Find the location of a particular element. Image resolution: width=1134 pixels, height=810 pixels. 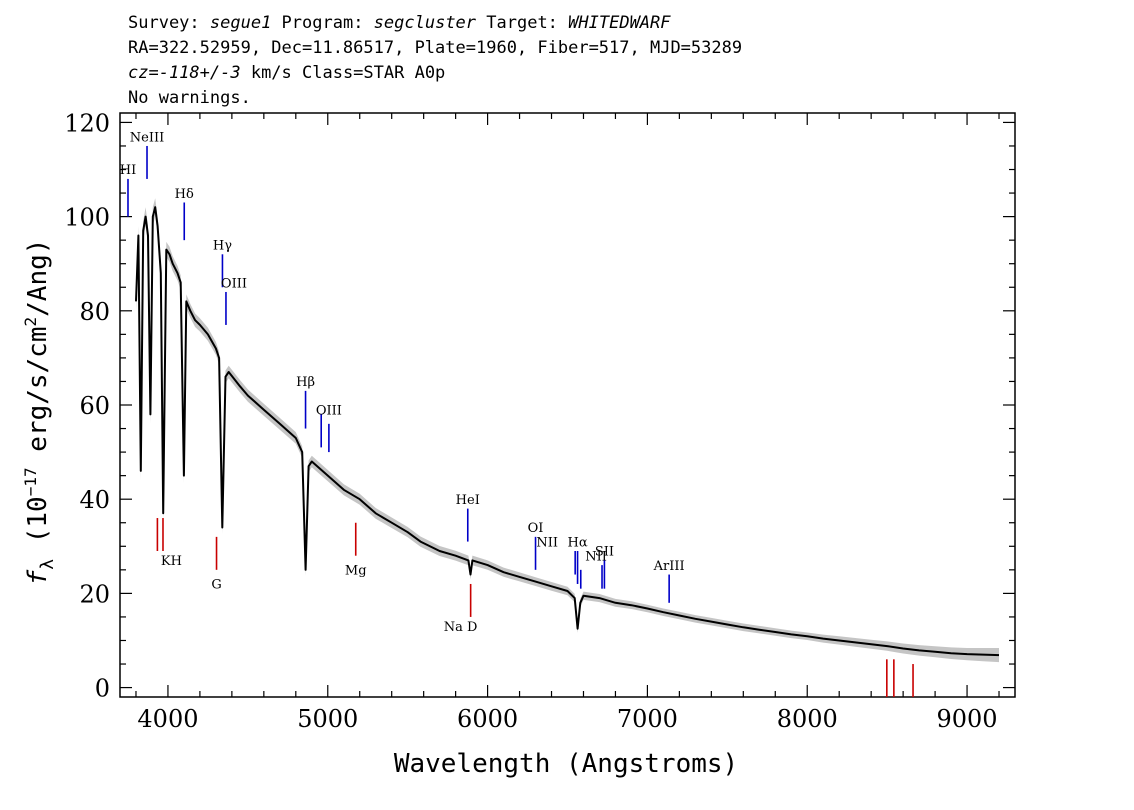

absorption-line-label: Na D is located at coordinates (461, 627).